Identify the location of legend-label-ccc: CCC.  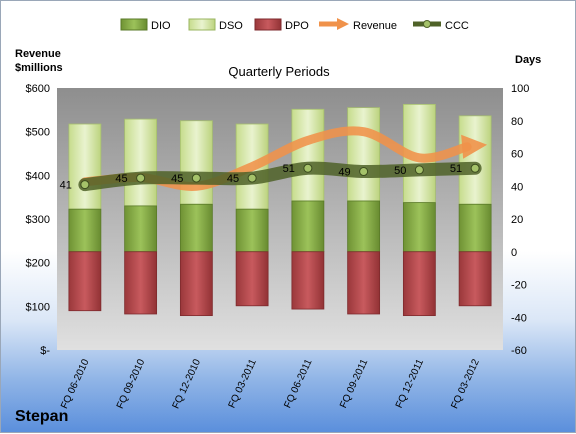
(457, 26).